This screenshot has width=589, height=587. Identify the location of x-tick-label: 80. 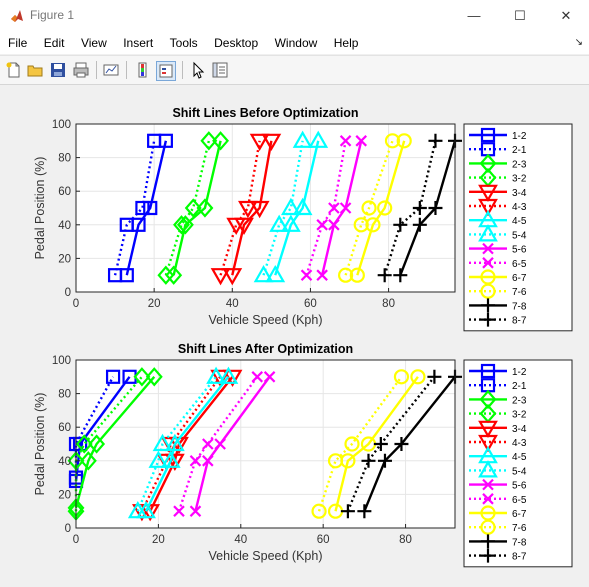
(388, 304).